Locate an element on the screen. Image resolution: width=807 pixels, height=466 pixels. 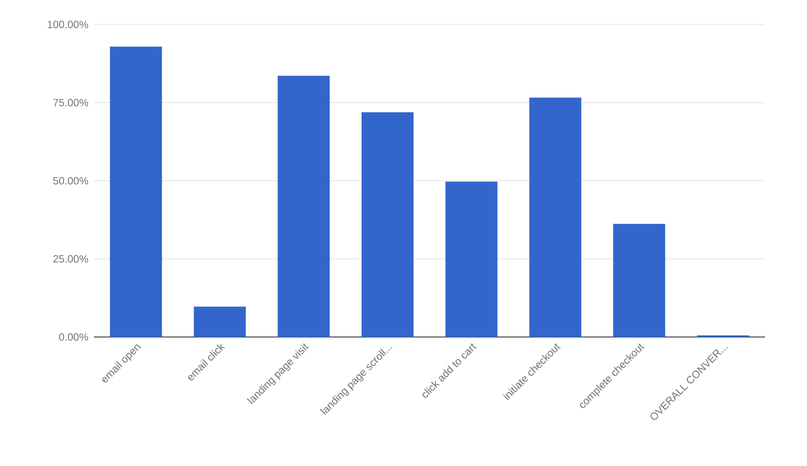
y-tick-label: 100.00% is located at coordinates (68, 24).